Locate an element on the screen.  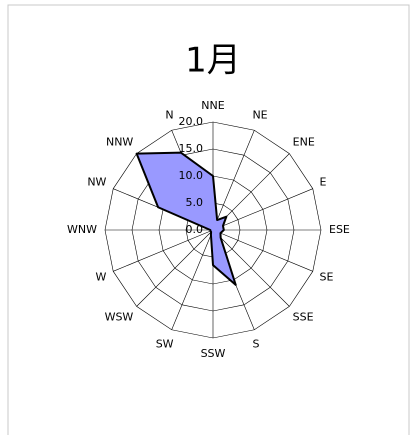
data-area is located at coordinates (186, 218).